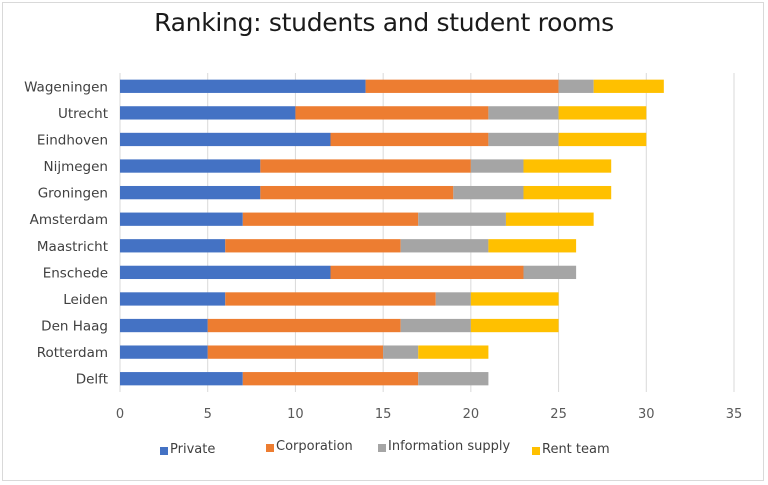 Image resolution: width=768 pixels, height=485 pixels. I want to click on x-tick-label: 5, so click(208, 414).